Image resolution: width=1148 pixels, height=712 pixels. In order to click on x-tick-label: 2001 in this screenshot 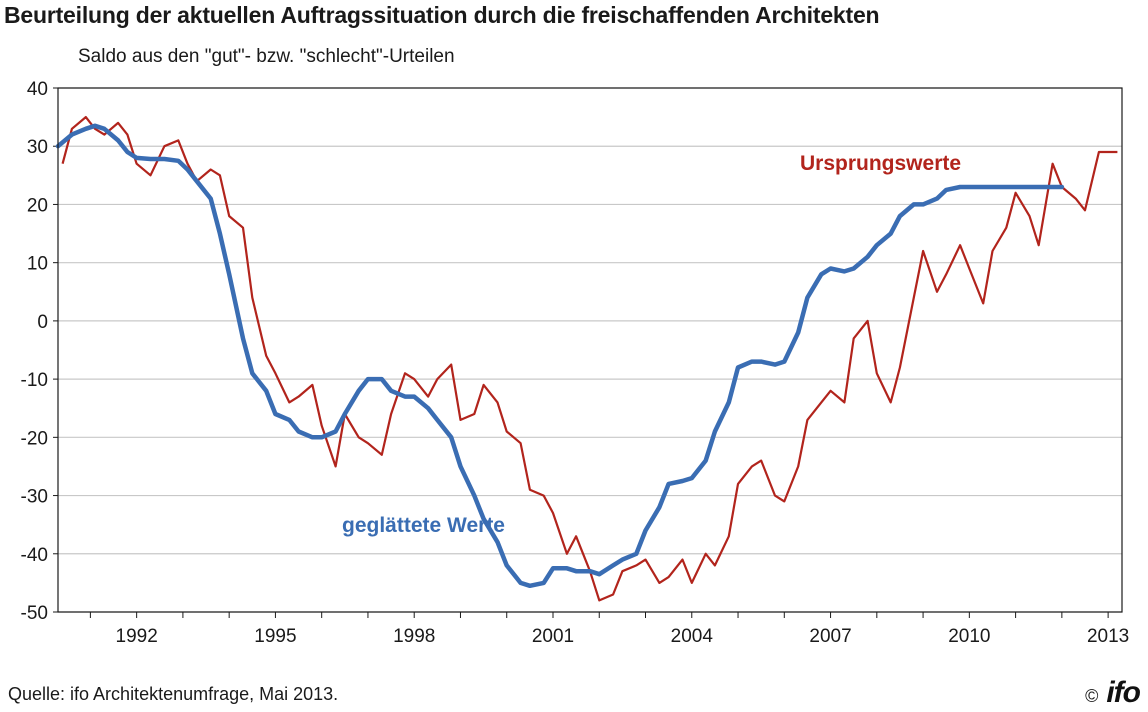, I will do `click(553, 636)`.